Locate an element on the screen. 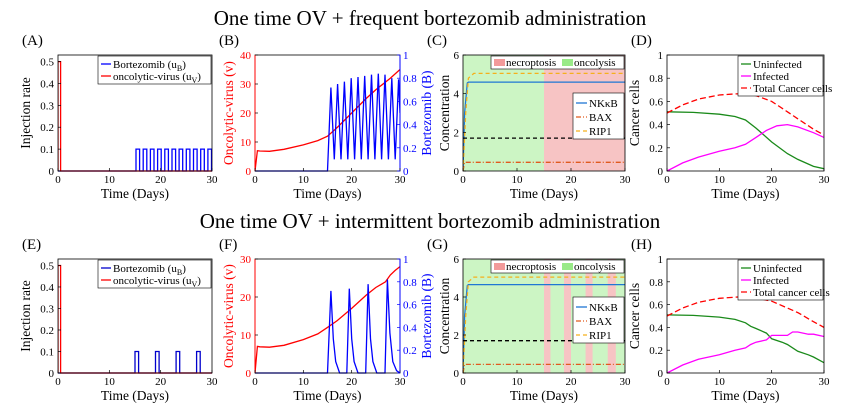  y-tick-label: 0.1 is located at coordinates (47, 352).